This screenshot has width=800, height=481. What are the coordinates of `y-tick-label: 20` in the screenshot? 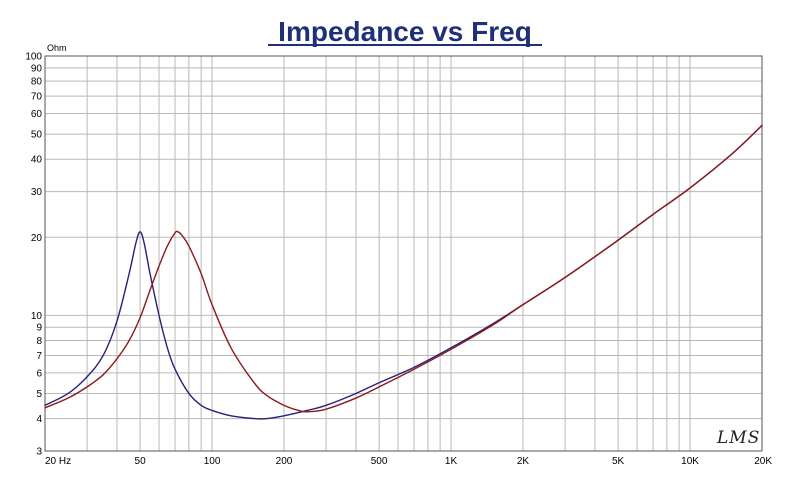 It's located at (37, 238).